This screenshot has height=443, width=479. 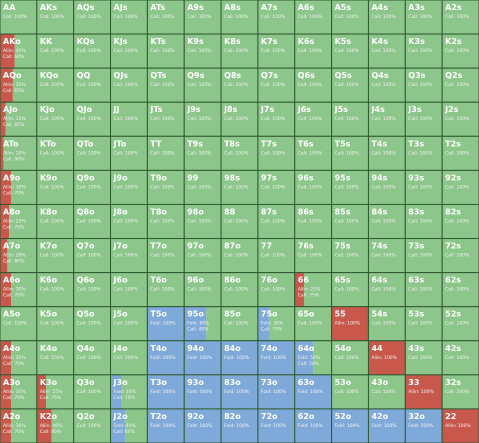 What do you see at coordinates (423, 324) in the screenshot?
I see `hand-cell: 53s Call: 100%` at bounding box center [423, 324].